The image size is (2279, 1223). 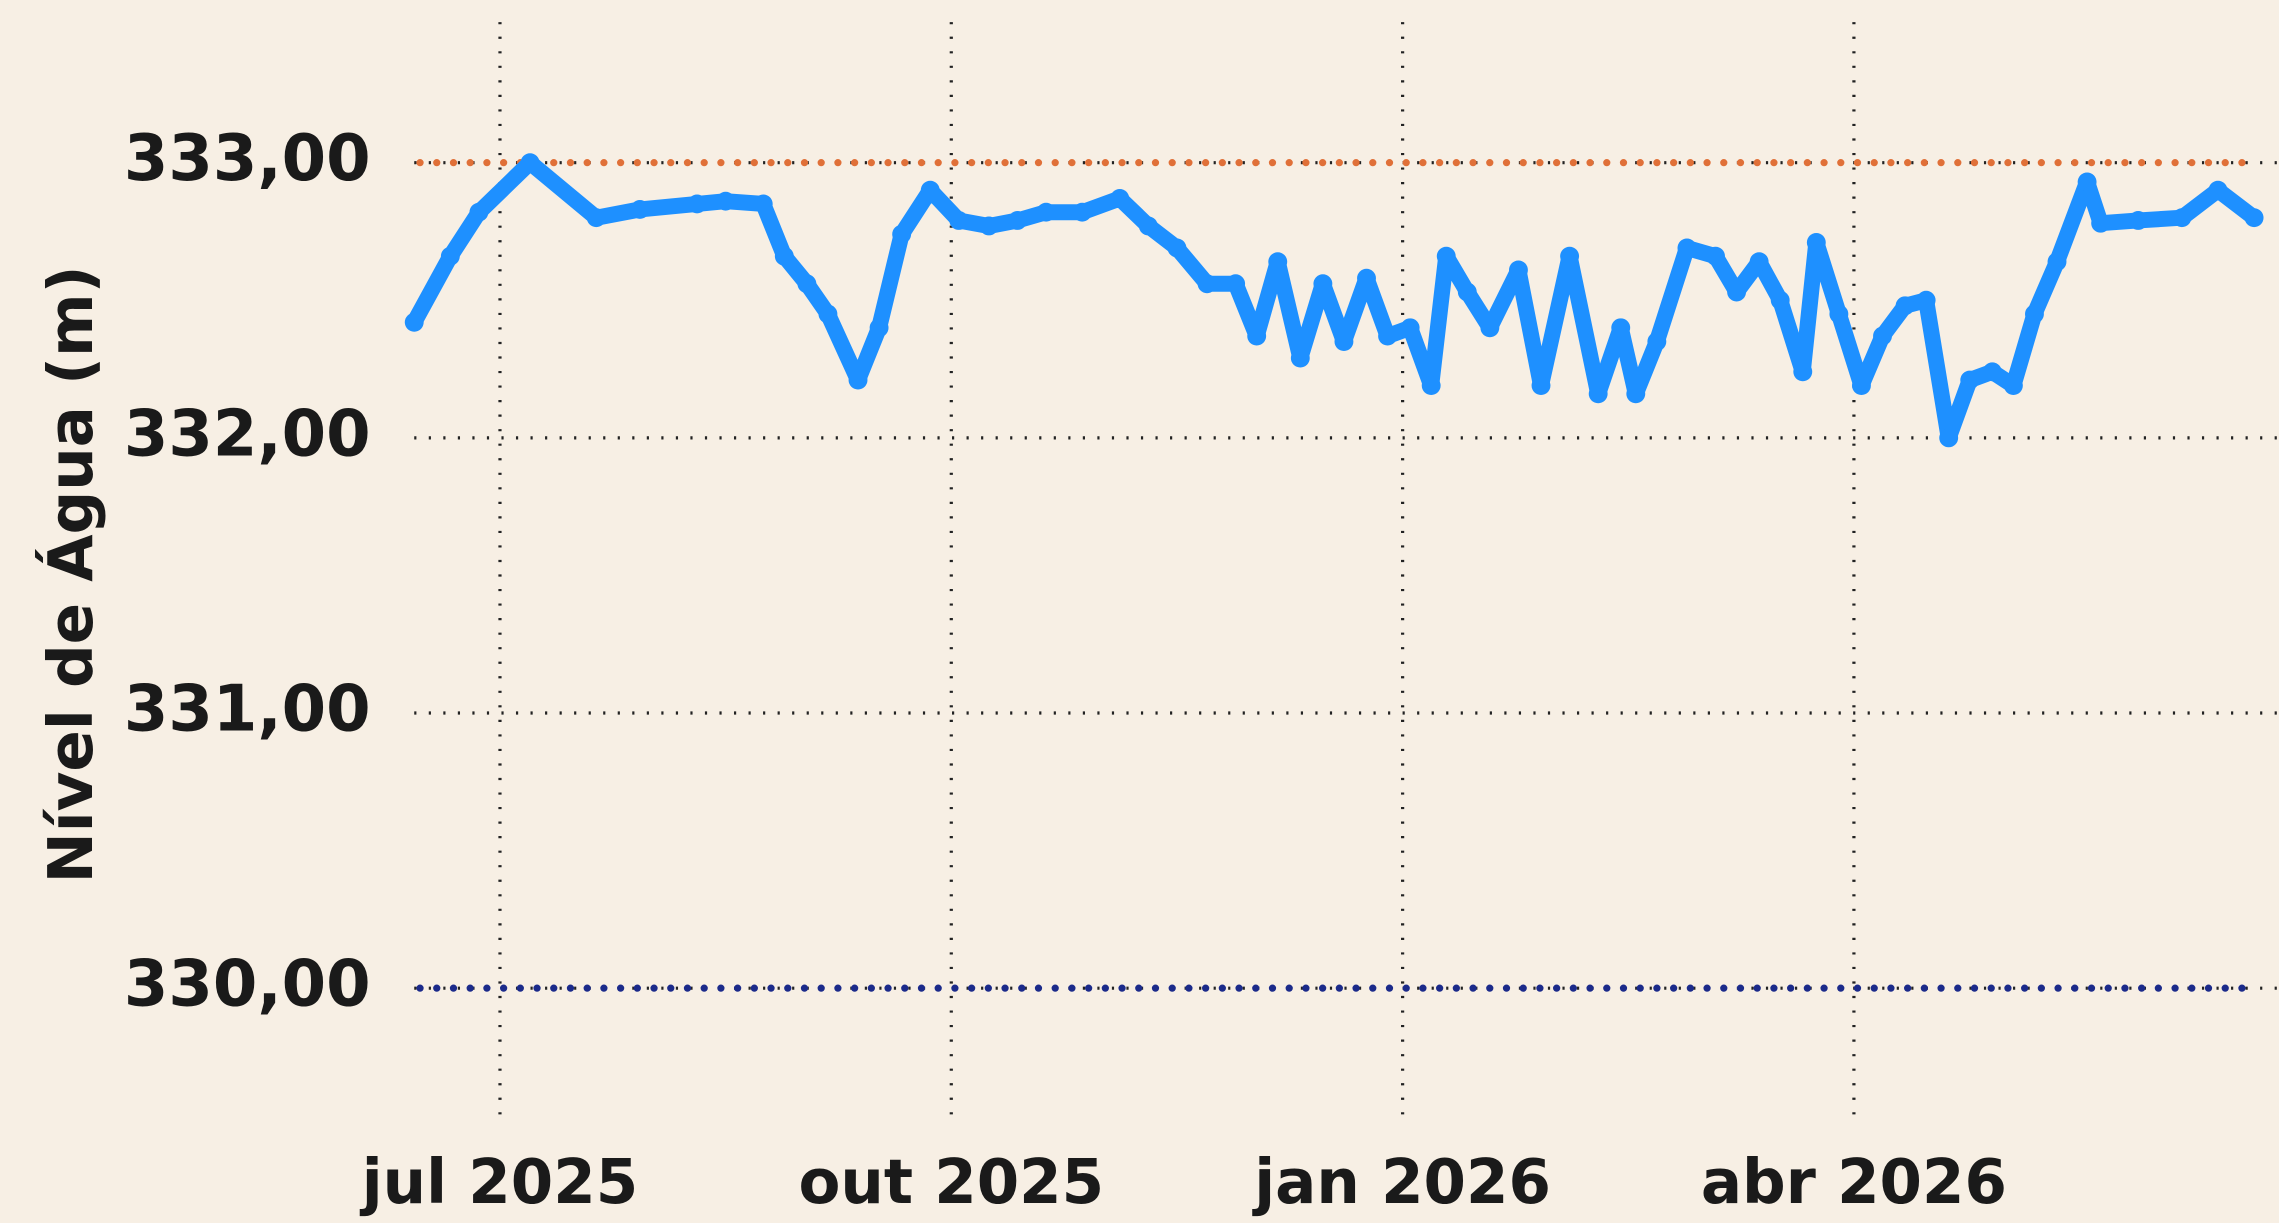 What do you see at coordinates (498, 1182) in the screenshot?
I see `x-tick-label: jul 2025` at bounding box center [498, 1182].